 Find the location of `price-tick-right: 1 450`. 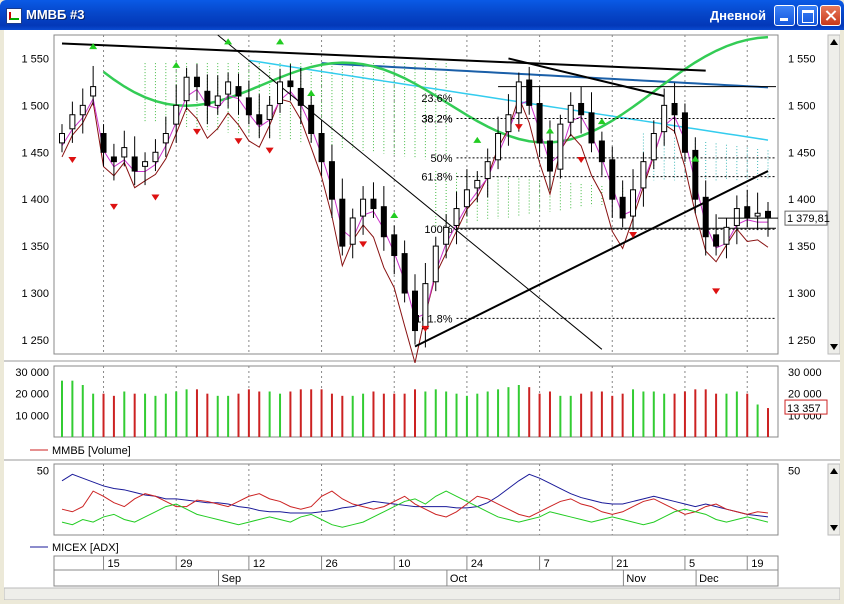

price-tick-right: 1 450 is located at coordinates (802, 153).